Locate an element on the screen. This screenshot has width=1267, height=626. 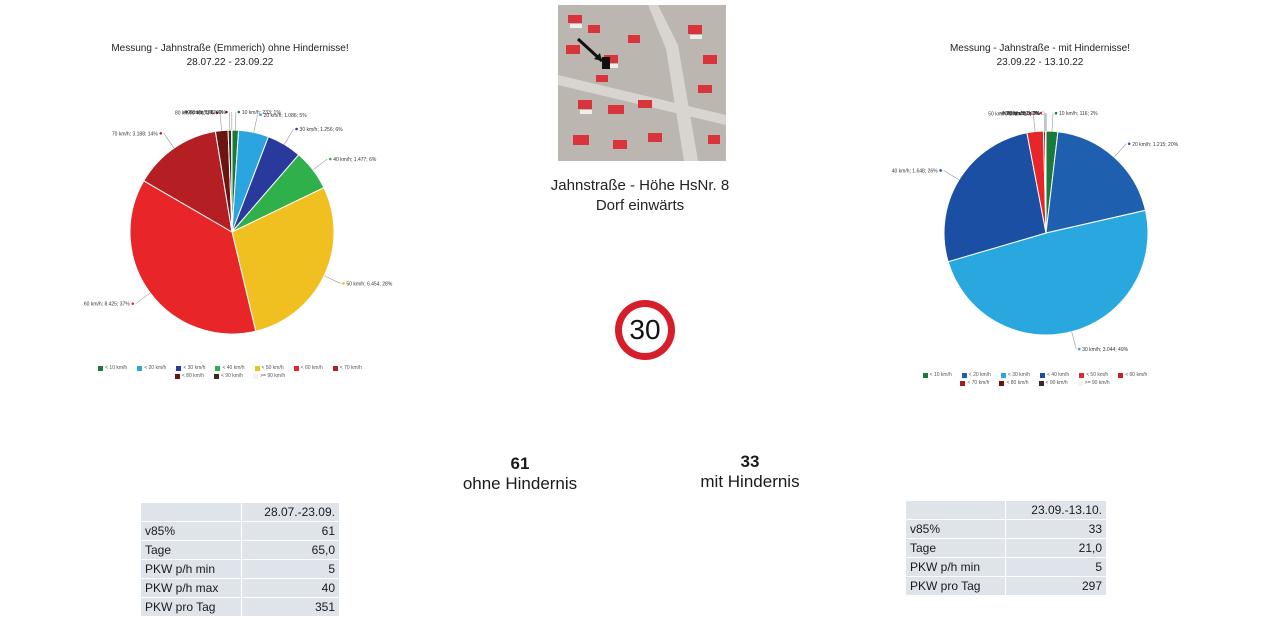
legend-item: < 30 km/h is located at coordinates (190, 368).